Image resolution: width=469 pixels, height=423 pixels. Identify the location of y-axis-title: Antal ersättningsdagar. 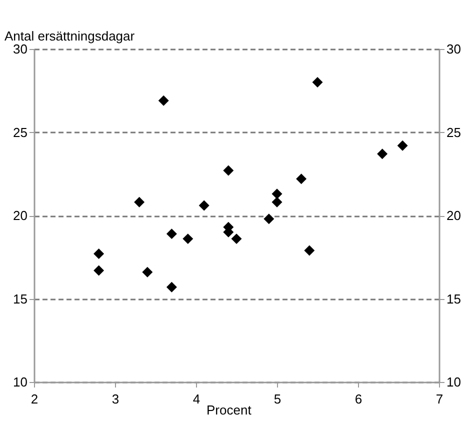
(70, 36).